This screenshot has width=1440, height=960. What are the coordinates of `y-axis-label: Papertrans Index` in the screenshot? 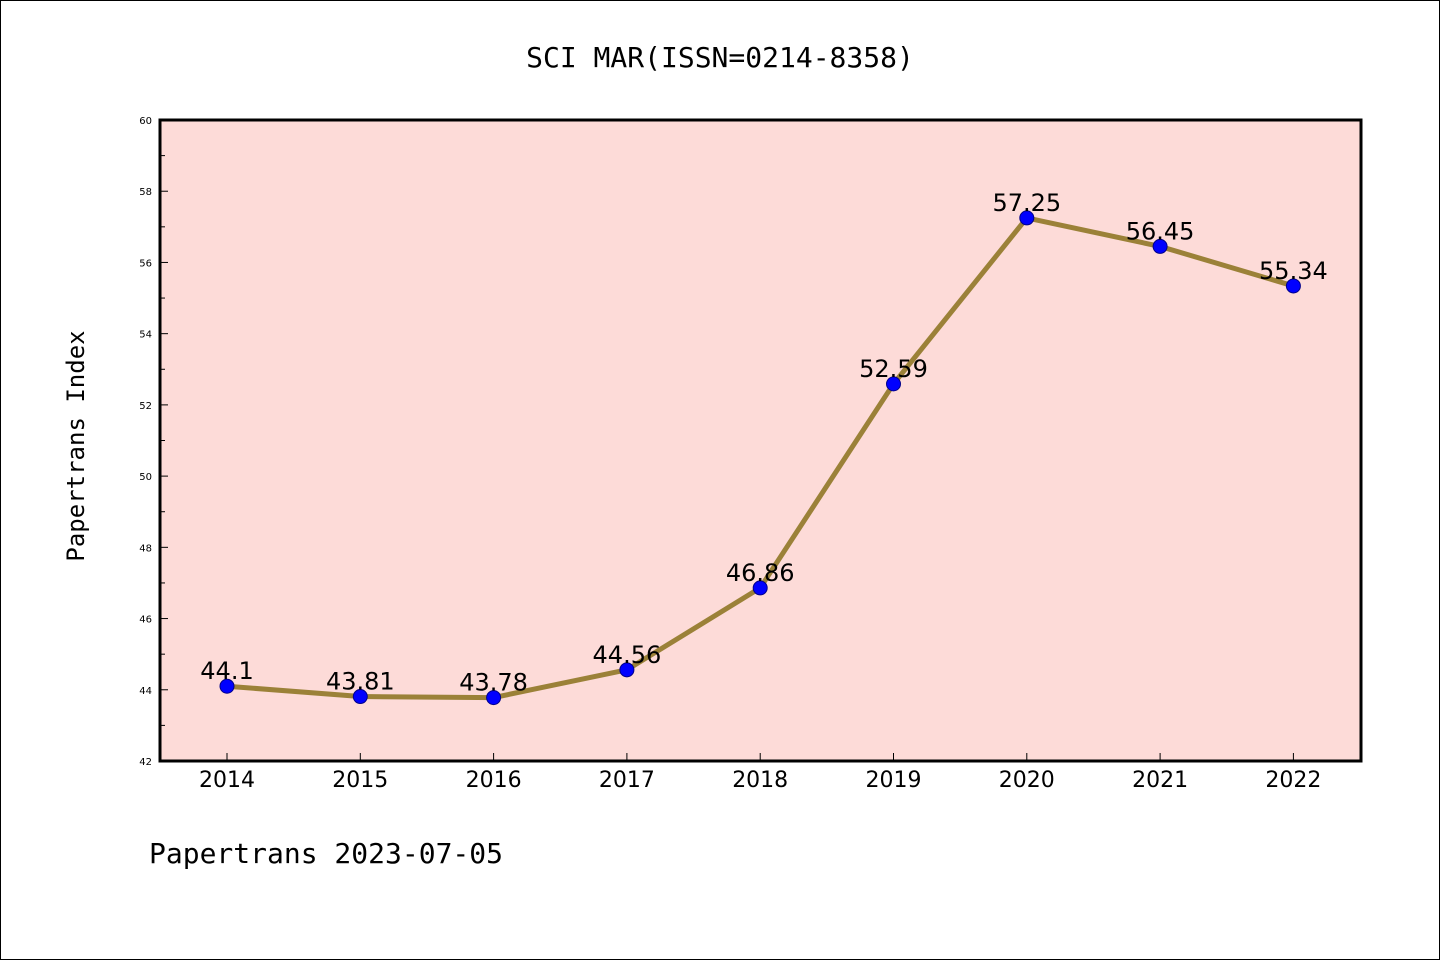 It's located at (76, 445).